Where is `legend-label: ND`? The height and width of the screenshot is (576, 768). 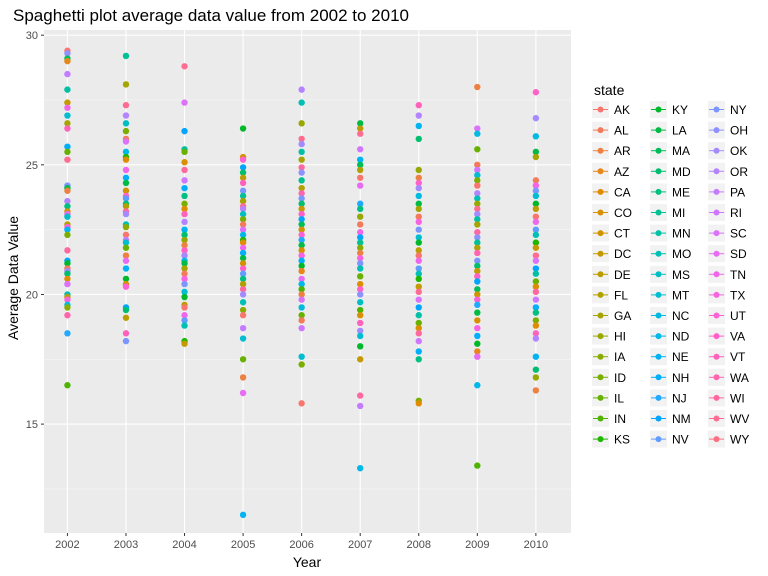 legend-label: ND is located at coordinates (681, 337).